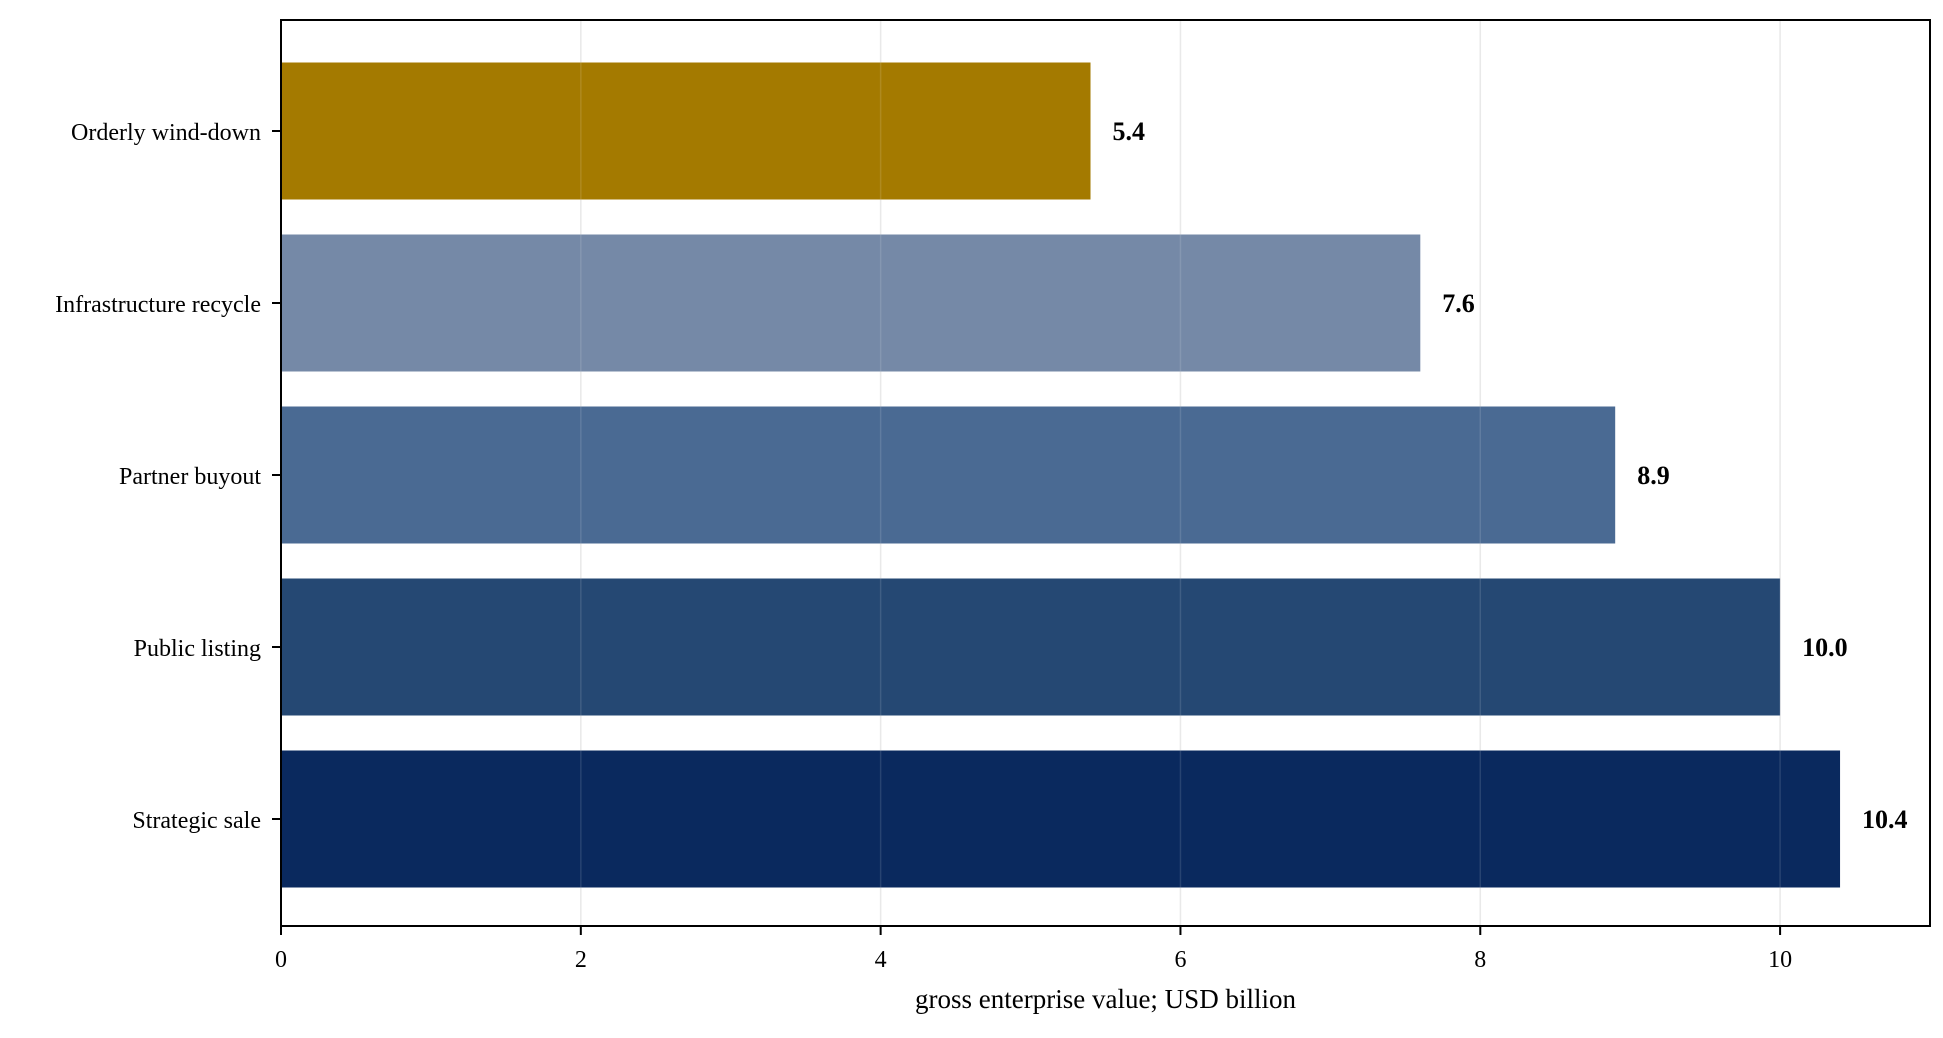  What do you see at coordinates (1033, 949) in the screenshot?
I see `x-axis-ticks: 0 2 4 6 8 10` at bounding box center [1033, 949].